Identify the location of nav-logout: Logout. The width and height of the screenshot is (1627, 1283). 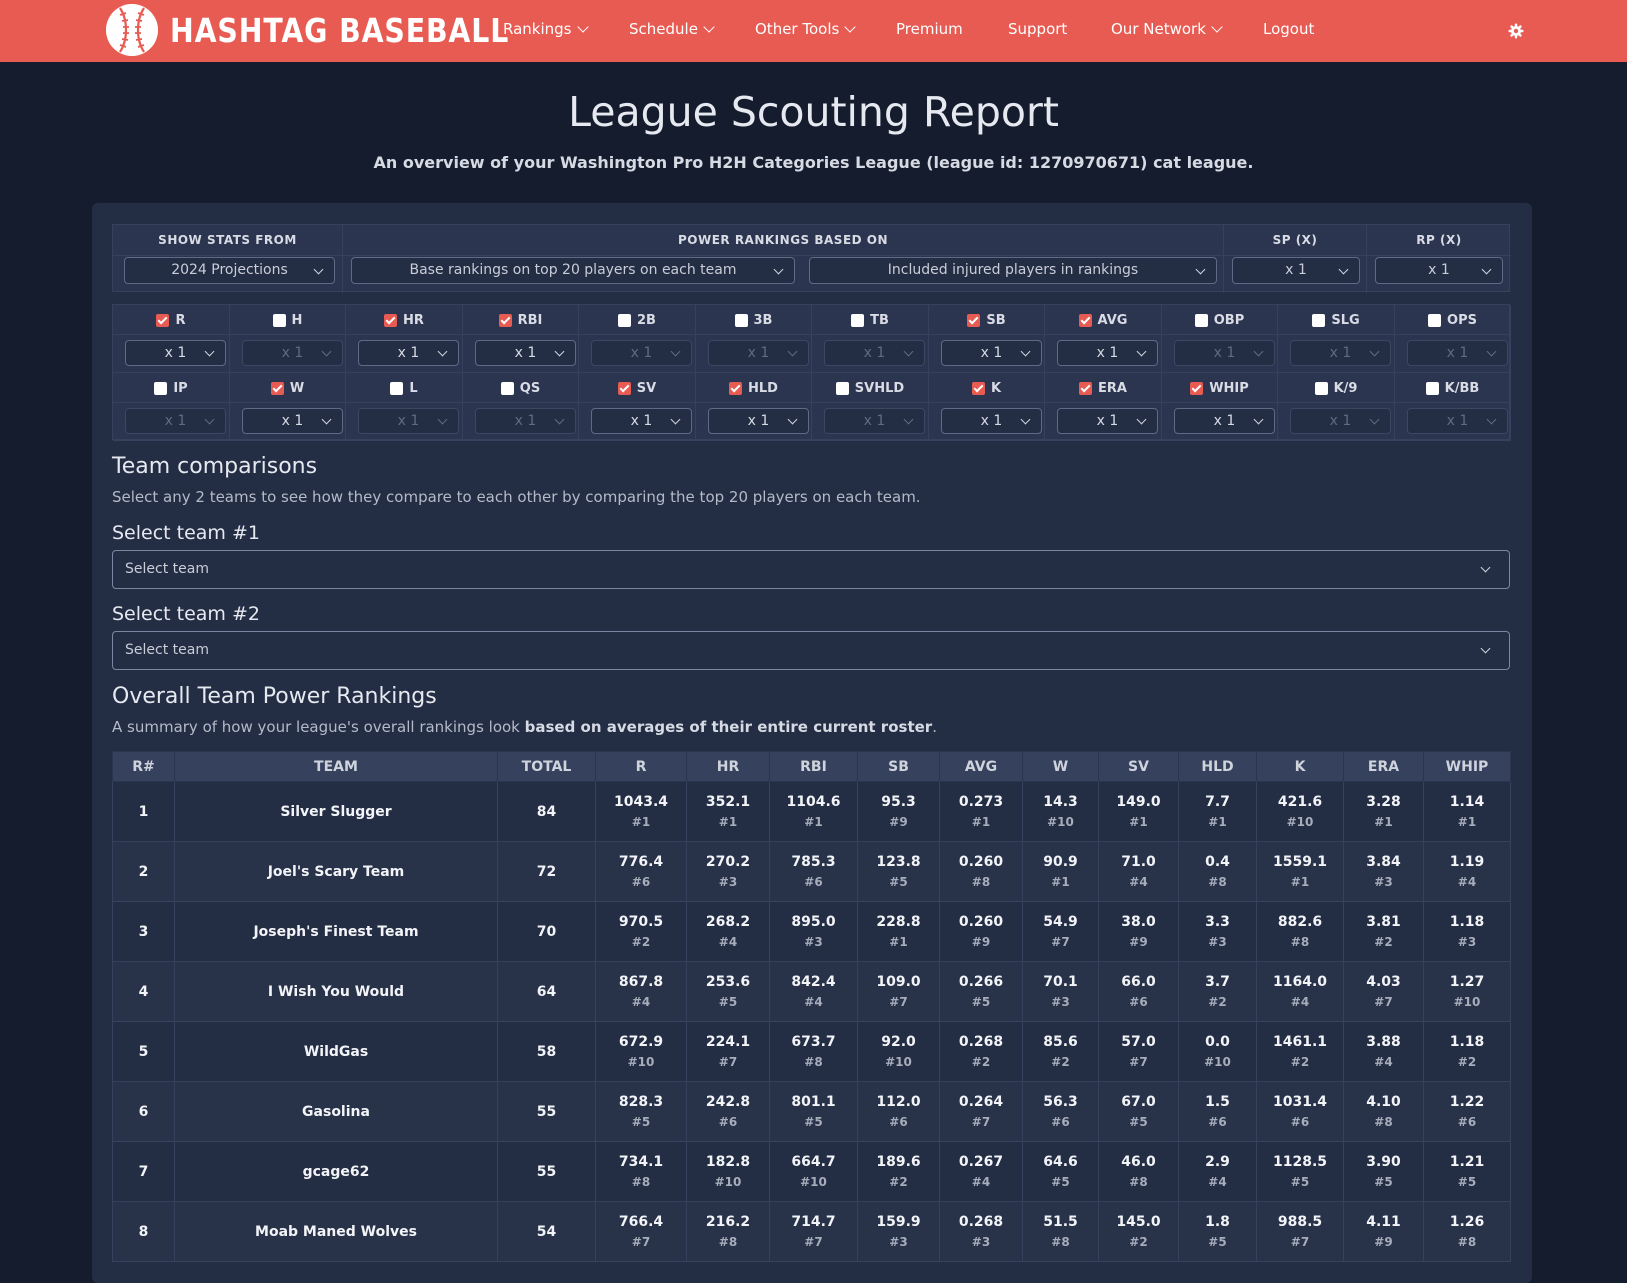
(1288, 29).